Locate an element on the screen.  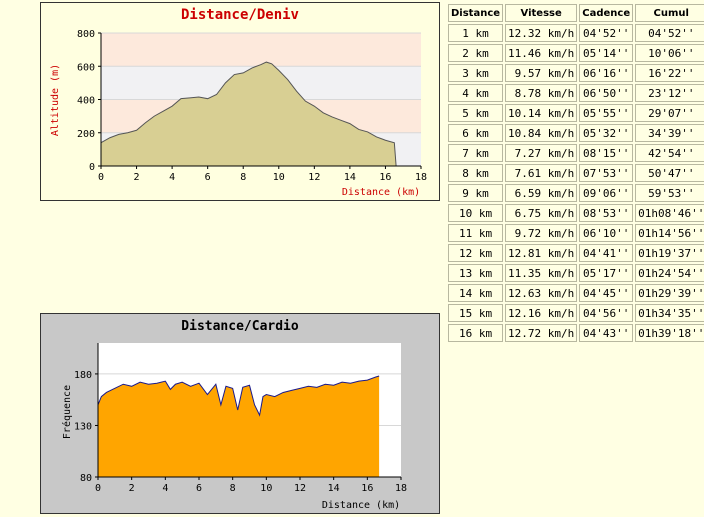
cell-cumul: 59'53'' is located at coordinates (669, 193).